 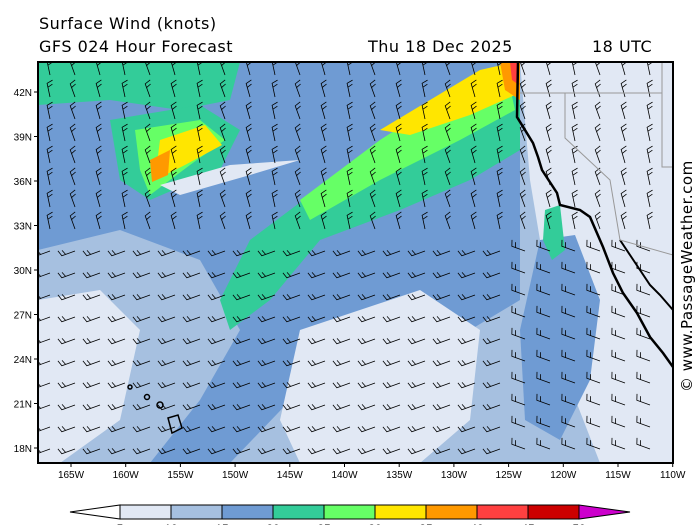 I want to click on colorbar-label: 15, so click(x=222, y=523).